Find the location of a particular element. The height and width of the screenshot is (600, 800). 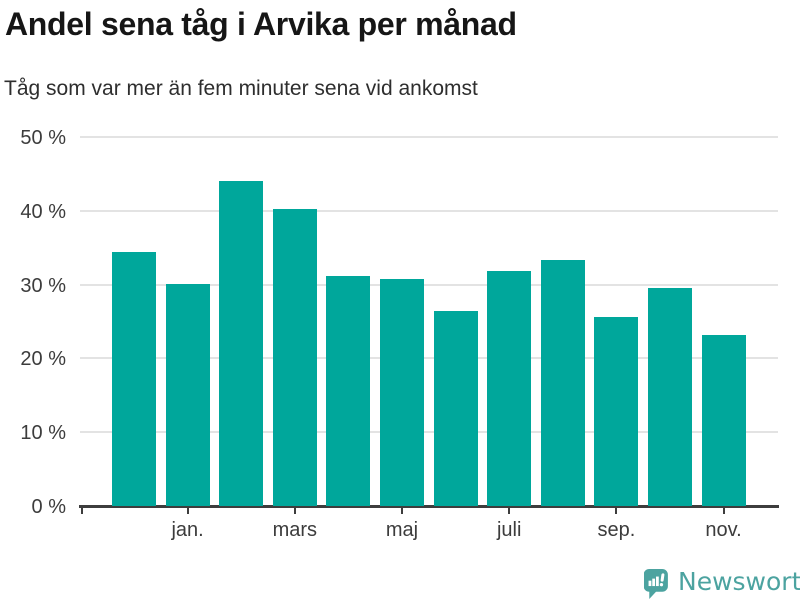

y-axis-label: 30 % is located at coordinates (43, 285).